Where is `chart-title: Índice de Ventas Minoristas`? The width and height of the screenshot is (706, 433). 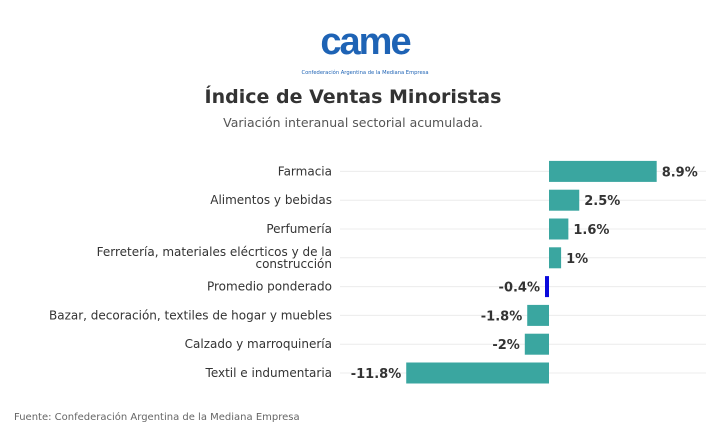
chart-title: Índice de Ventas Minoristas is located at coordinates (353, 97).